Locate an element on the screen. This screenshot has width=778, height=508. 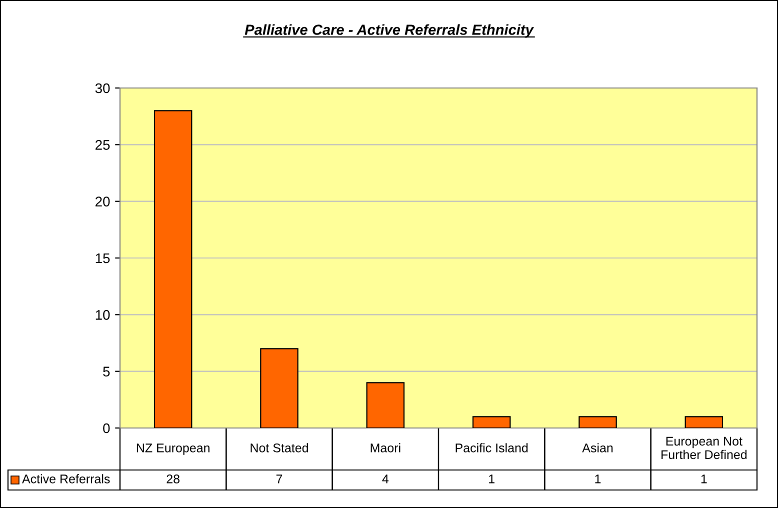
y-tick-label: 20 is located at coordinates (103, 201).